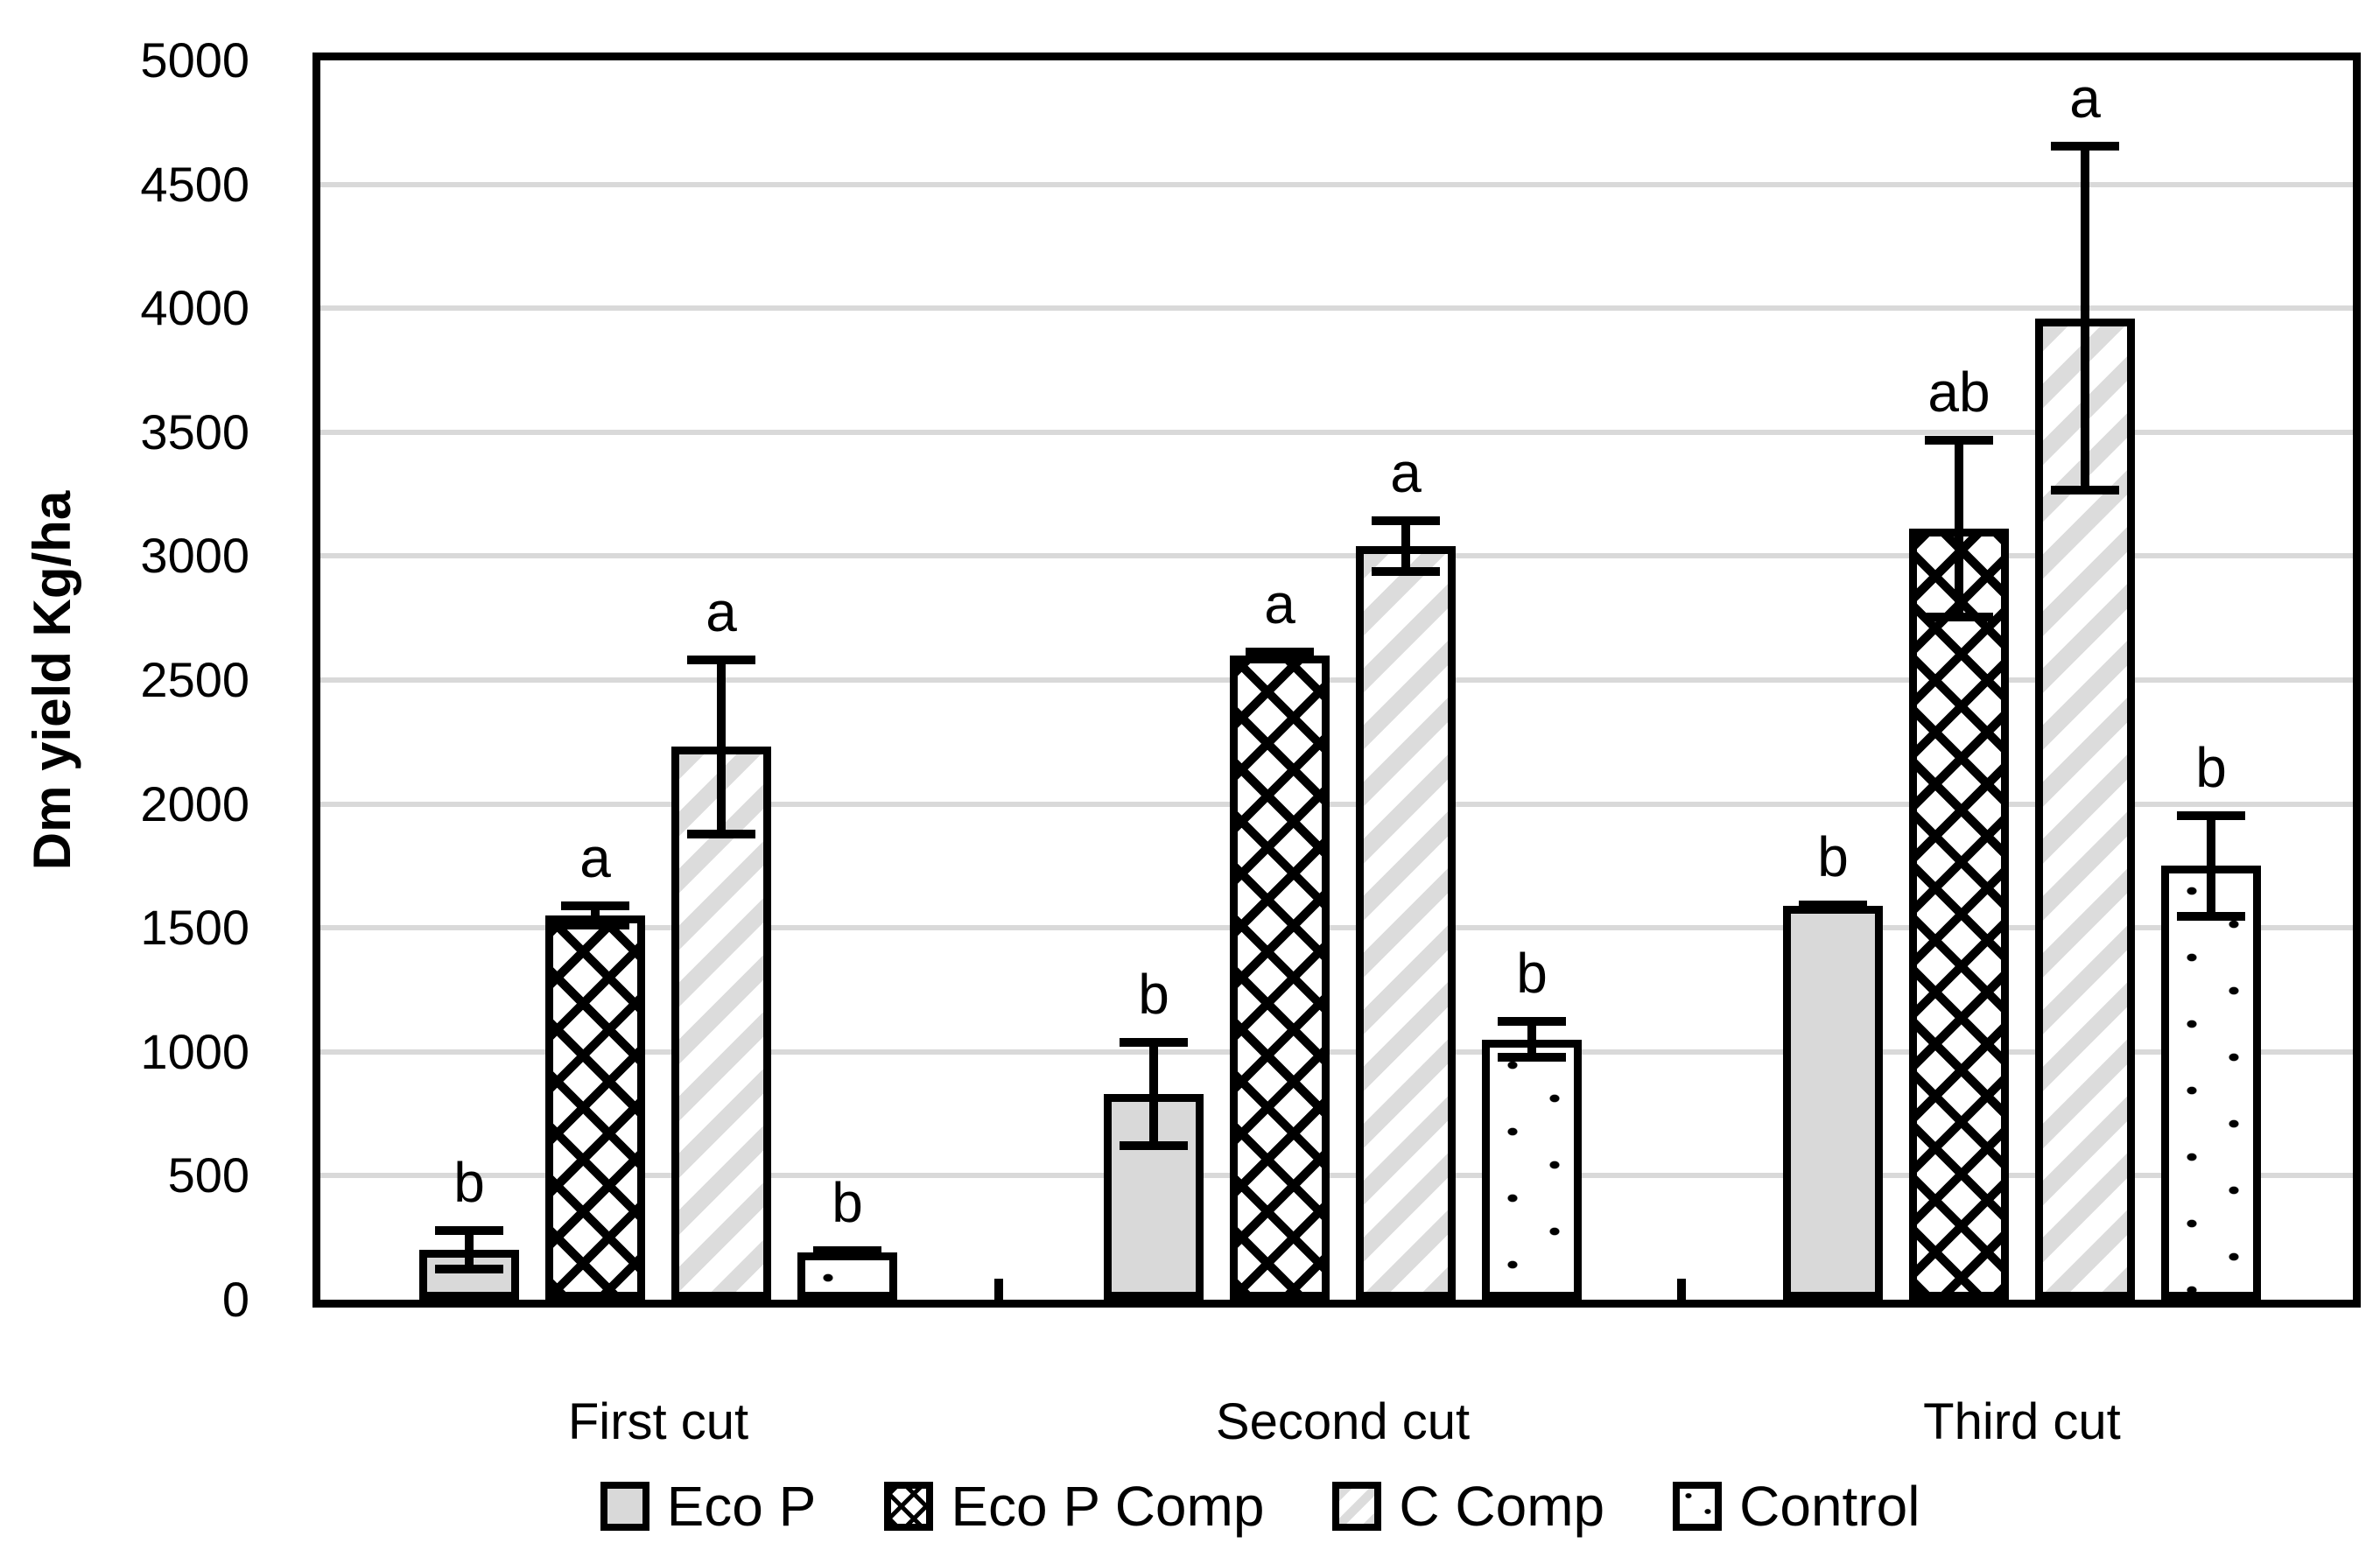 The image size is (2380, 1543). What do you see at coordinates (624, 1506) in the screenshot?
I see `legend-swatch-solid-gray` at bounding box center [624, 1506].